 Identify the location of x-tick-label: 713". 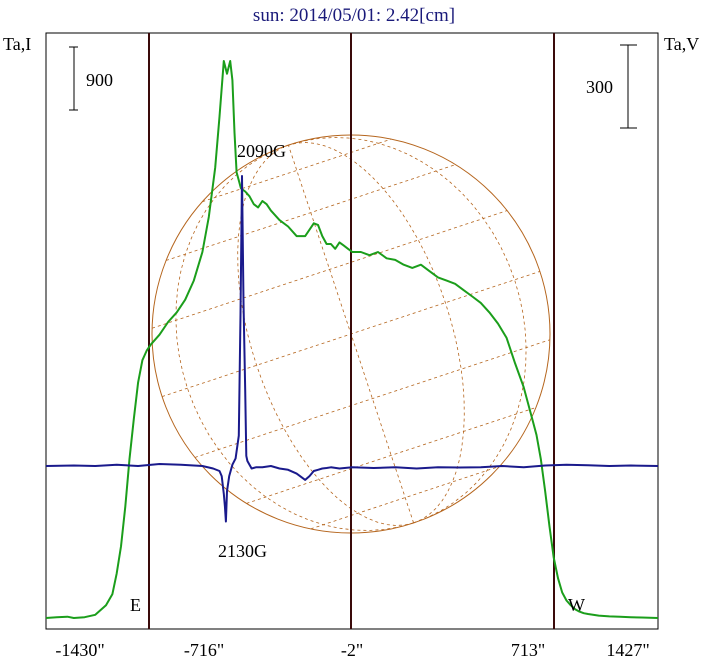
(528, 650).